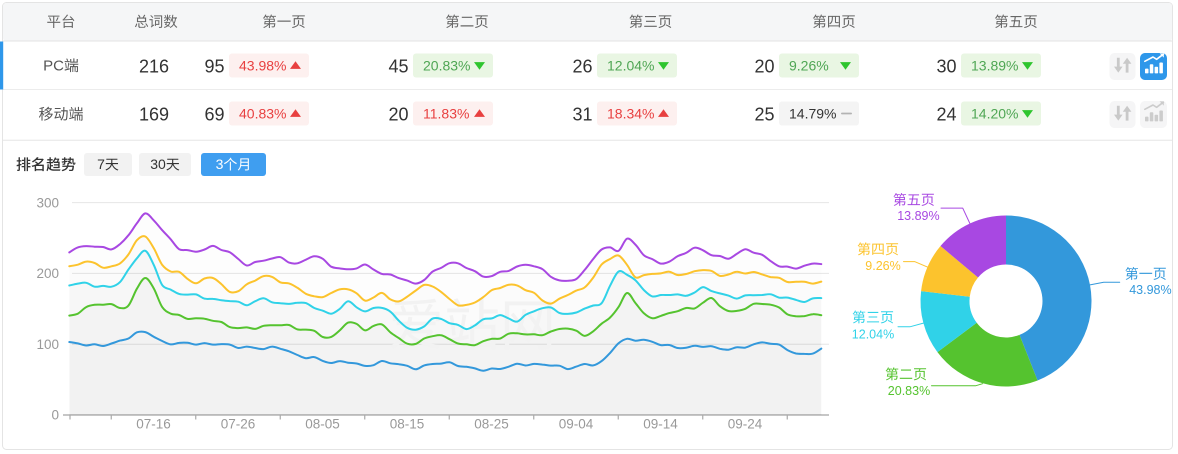  I want to click on svg-text: 07-16, so click(153, 424).